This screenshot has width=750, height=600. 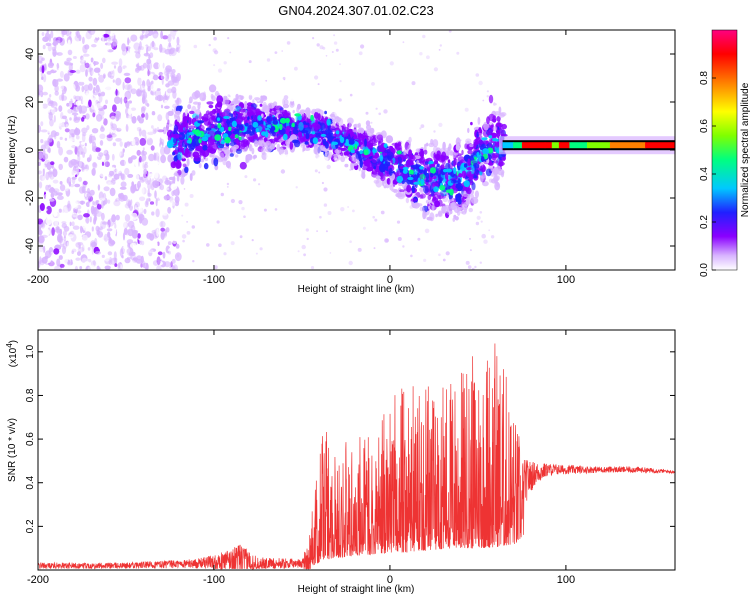 What do you see at coordinates (12, 150) in the screenshot?
I see `spectrogram-y-axis-label: Frequency (Hz)` at bounding box center [12, 150].